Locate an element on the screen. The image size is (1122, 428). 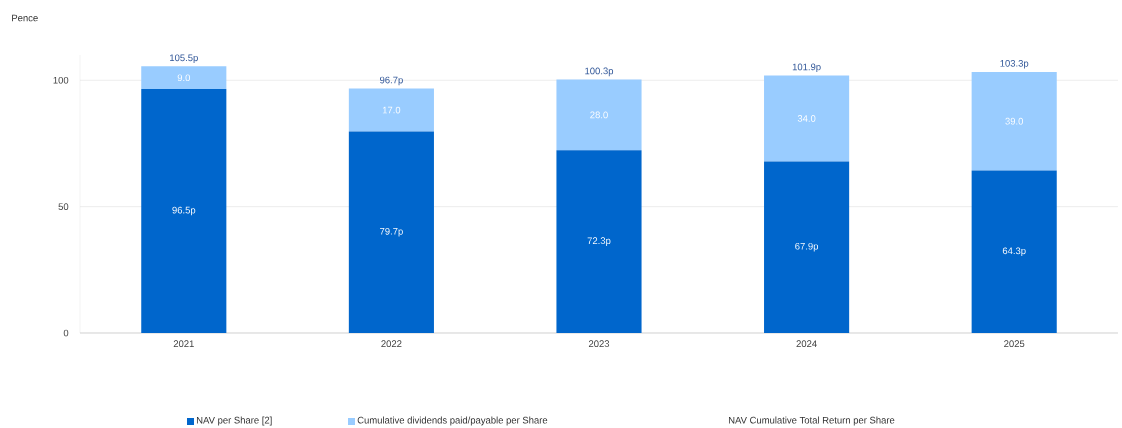
data-label: 39.0 is located at coordinates (1014, 121).